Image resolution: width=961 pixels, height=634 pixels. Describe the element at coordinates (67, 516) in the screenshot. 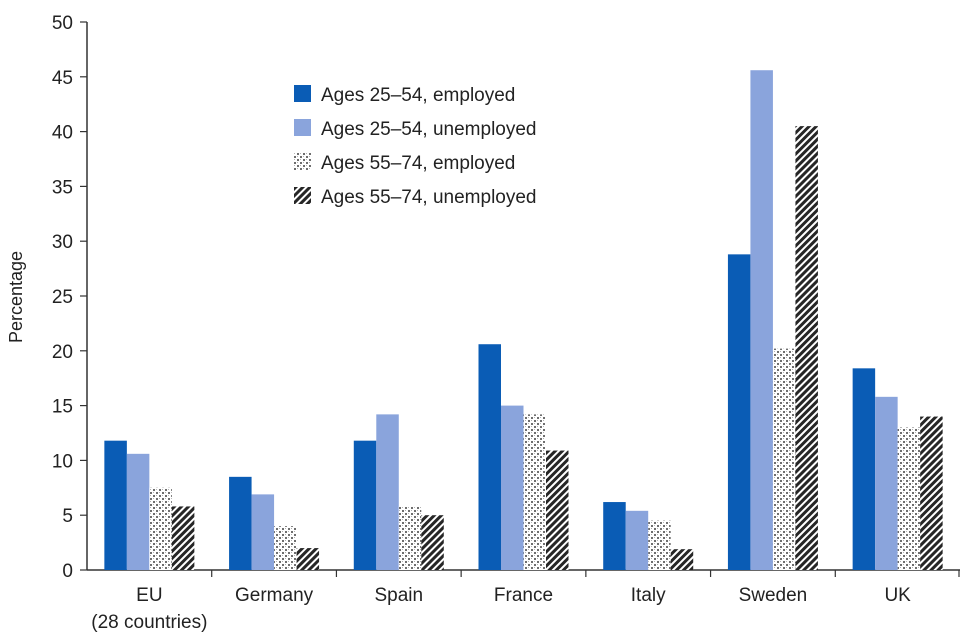

I see `y-tick-label: 5` at that location.